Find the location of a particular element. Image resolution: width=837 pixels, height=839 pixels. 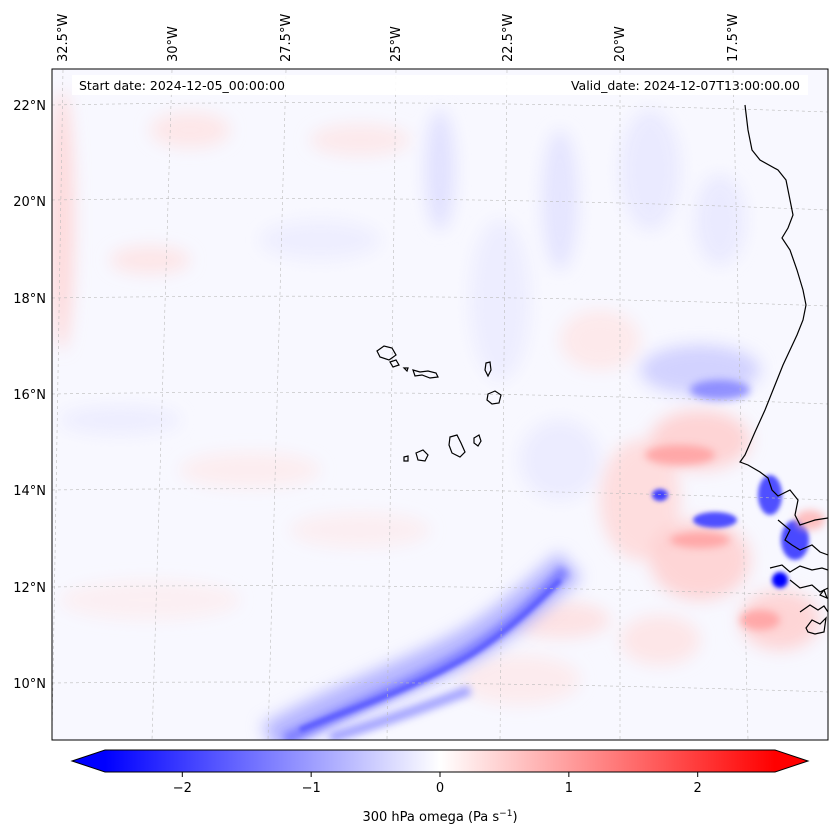

colorbar-tick-label: 0 is located at coordinates (440, 788).